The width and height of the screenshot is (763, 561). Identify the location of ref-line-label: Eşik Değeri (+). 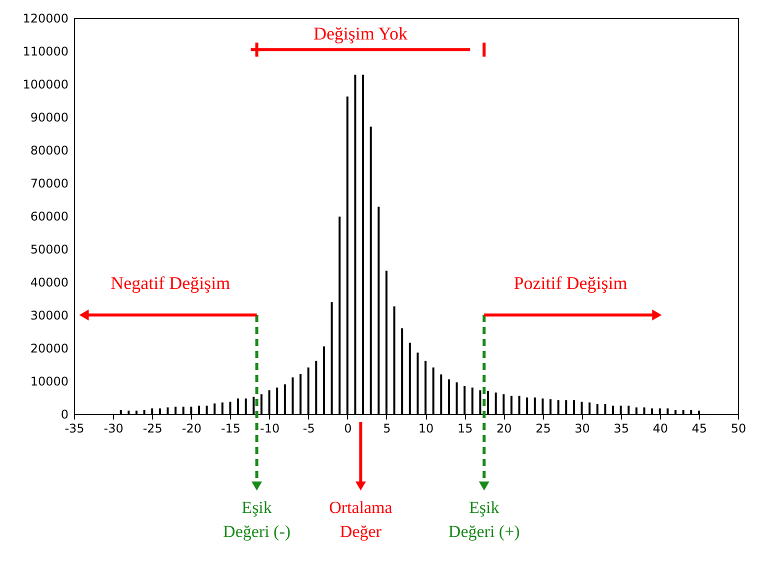
(484, 519).